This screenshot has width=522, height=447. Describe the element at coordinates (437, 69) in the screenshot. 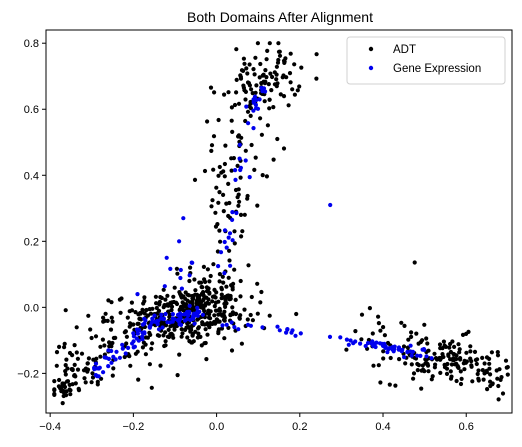

I see `legend-label-gene-expression: Gene Expression` at that location.